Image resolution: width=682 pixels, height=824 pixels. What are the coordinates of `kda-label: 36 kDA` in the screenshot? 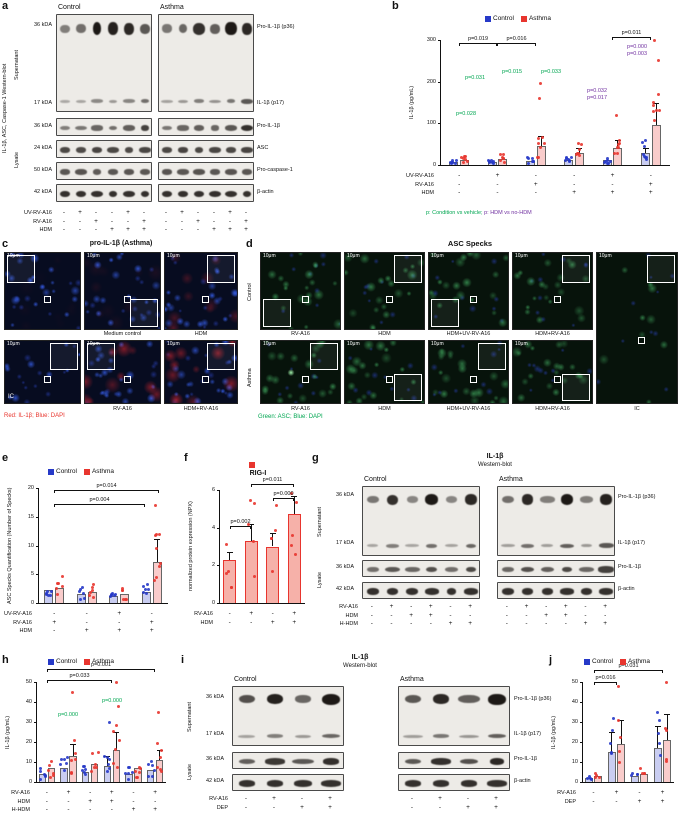 It's located at (344, 567).